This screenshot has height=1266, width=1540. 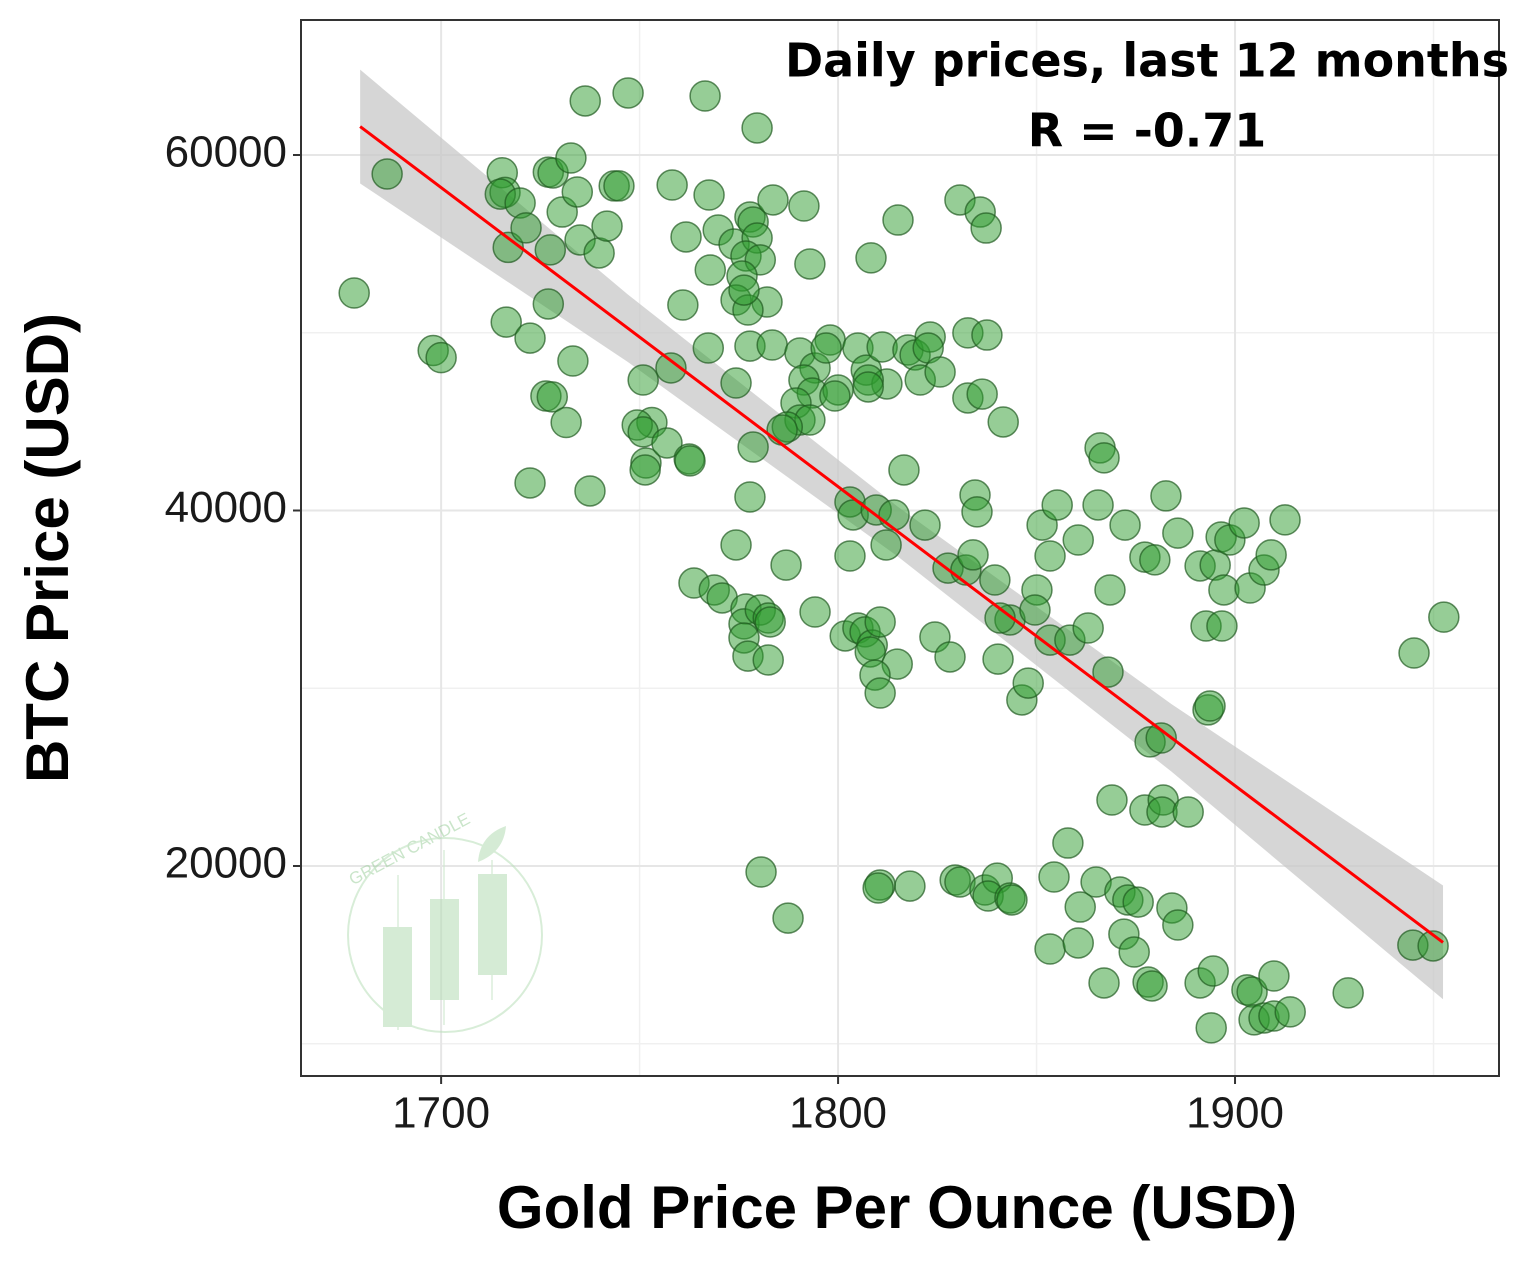 I want to click on annotation: R = -0.71, so click(x=1147, y=131).